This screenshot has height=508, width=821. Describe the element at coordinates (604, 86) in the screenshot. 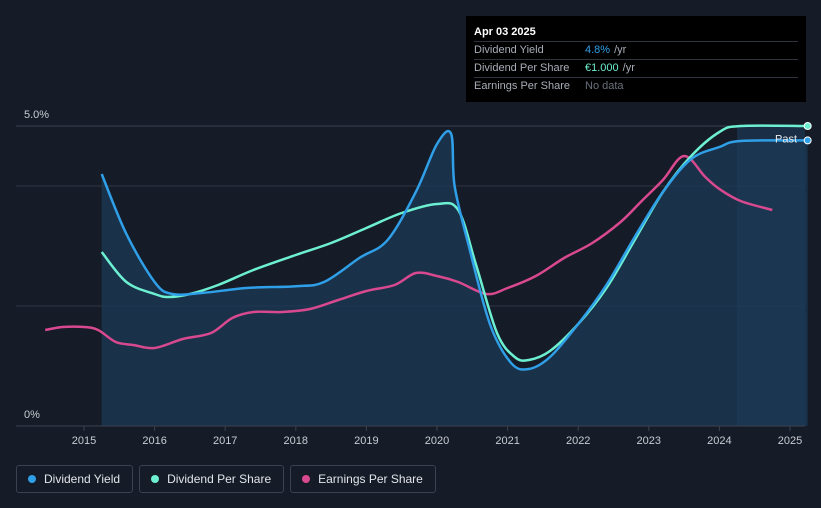

I see `tooltip-value: No data` at that location.